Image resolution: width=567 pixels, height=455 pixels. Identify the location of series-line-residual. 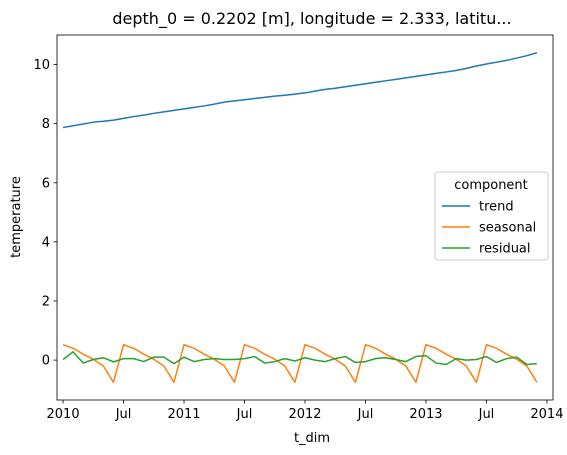
(299, 358).